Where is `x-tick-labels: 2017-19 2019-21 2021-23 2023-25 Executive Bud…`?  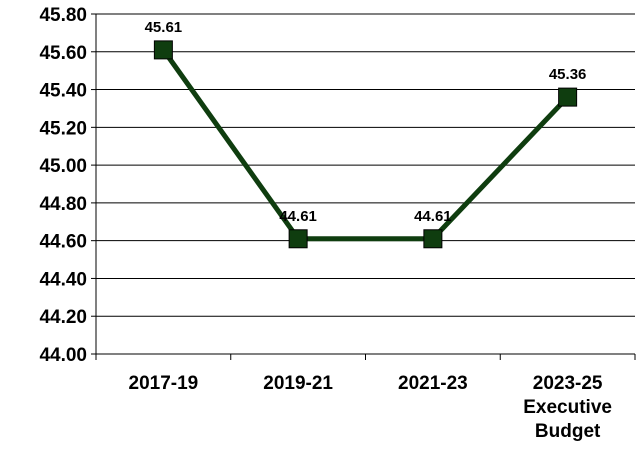
x-tick-labels: 2017-19 2019-21 2021-23 2023-25 Executive Bud… is located at coordinates (370, 407).